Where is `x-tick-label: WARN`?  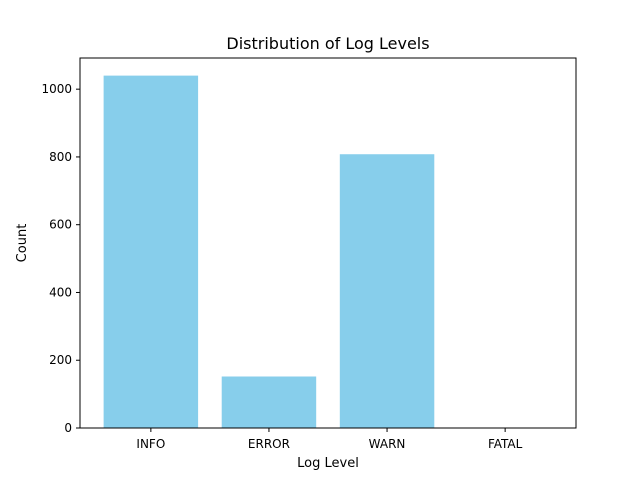 x-tick-label: WARN is located at coordinates (387, 444).